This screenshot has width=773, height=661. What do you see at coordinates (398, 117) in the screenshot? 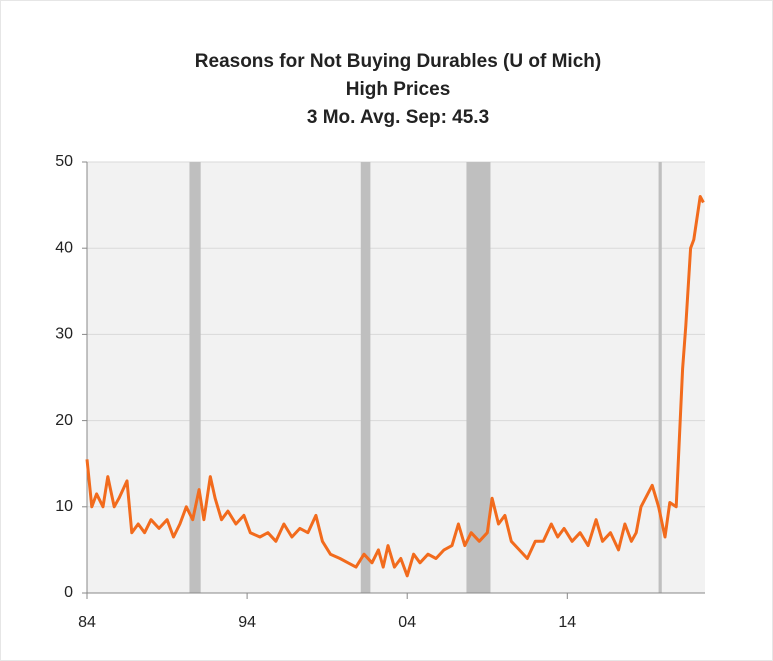
I see `annotation: 3 Mo. Avg. Sep: 45.3` at bounding box center [398, 117].